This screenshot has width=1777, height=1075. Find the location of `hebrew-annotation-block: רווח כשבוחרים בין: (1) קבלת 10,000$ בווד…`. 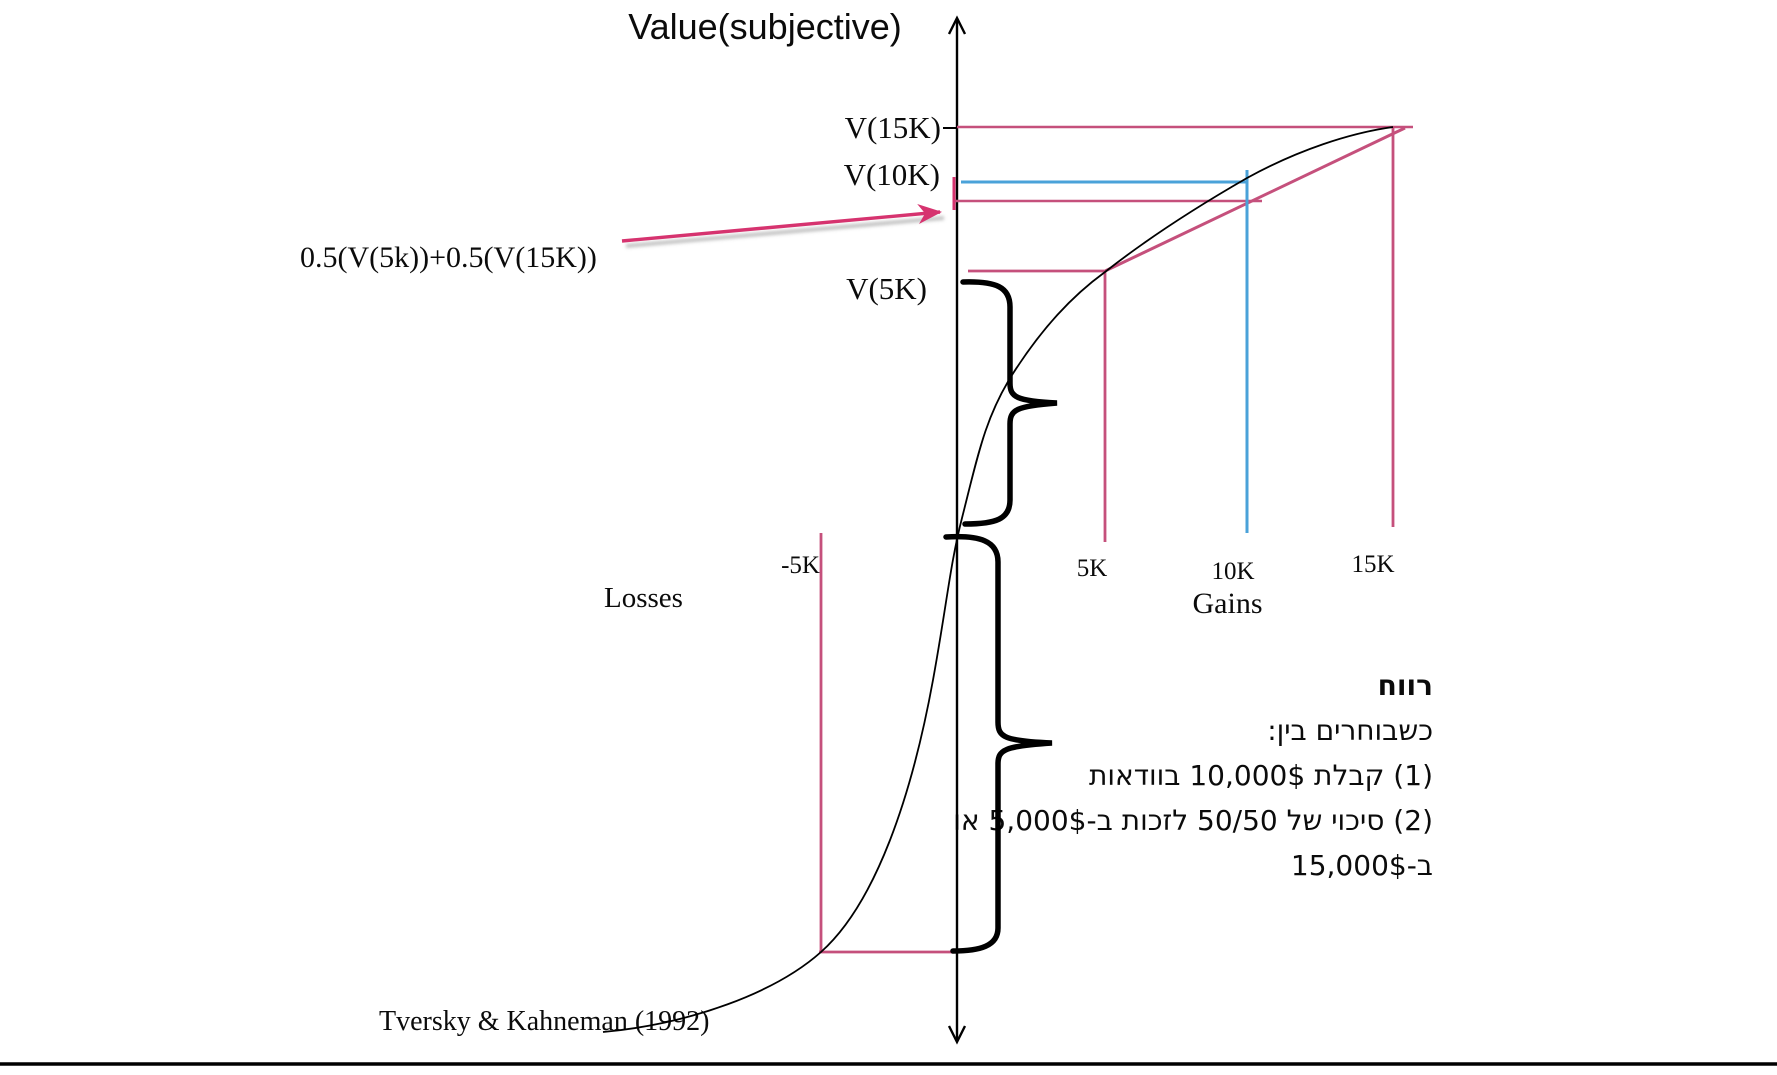

hebrew-annotation-block: רווח כשבוחרים בין: (1) קבלת 10,000$ בווד… is located at coordinates (1123, 775).